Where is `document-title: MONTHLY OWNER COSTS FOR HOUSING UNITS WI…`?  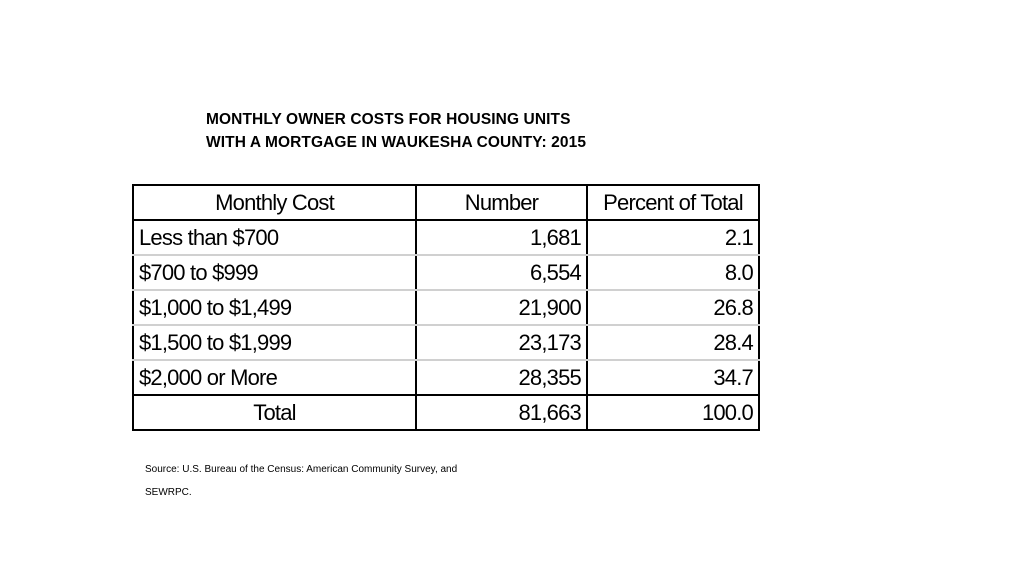
document-title: MONTHLY OWNER COSTS FOR HOUSING UNITS WI… is located at coordinates (486, 131).